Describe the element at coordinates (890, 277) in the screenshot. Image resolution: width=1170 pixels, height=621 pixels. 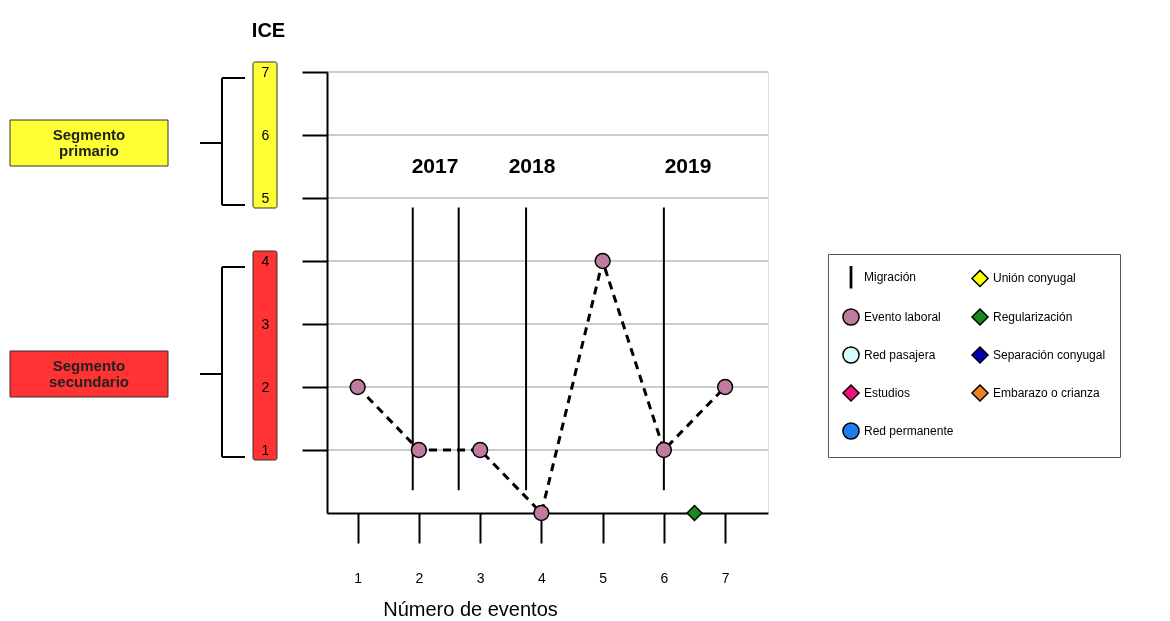
I see `legend-label: Migración` at that location.